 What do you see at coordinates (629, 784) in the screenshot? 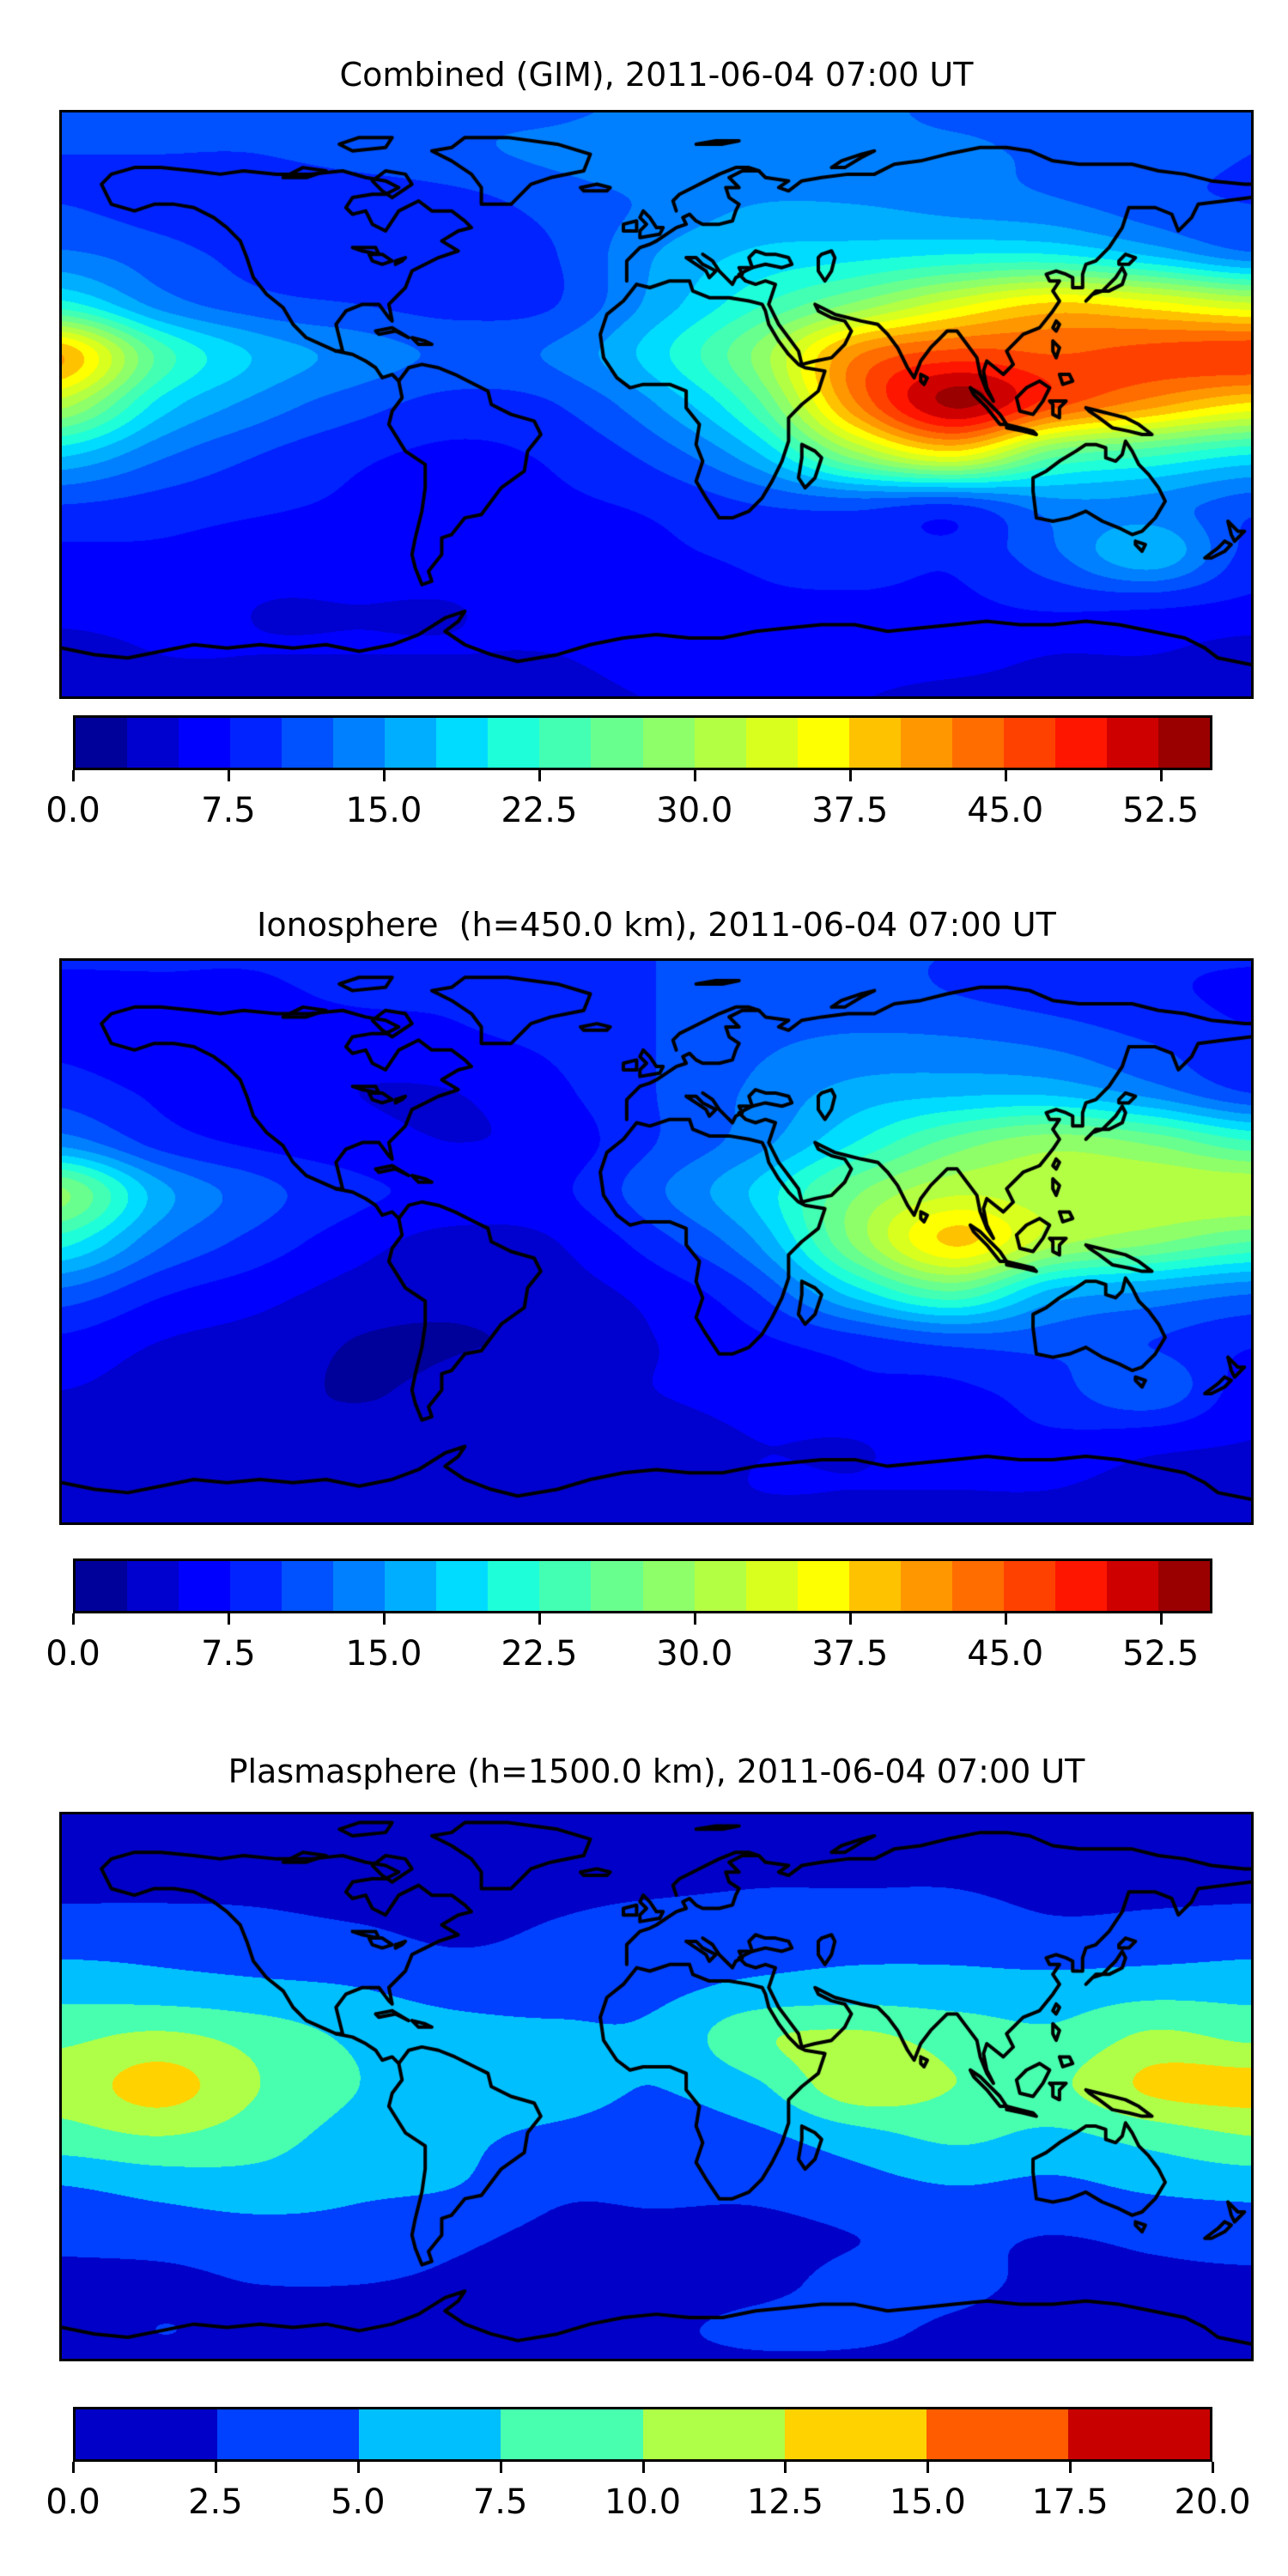
I see `colorbar-combined: 0.0 7.5 15.0 22.5 30.0 37.5 45.0 52.5` at bounding box center [629, 784].